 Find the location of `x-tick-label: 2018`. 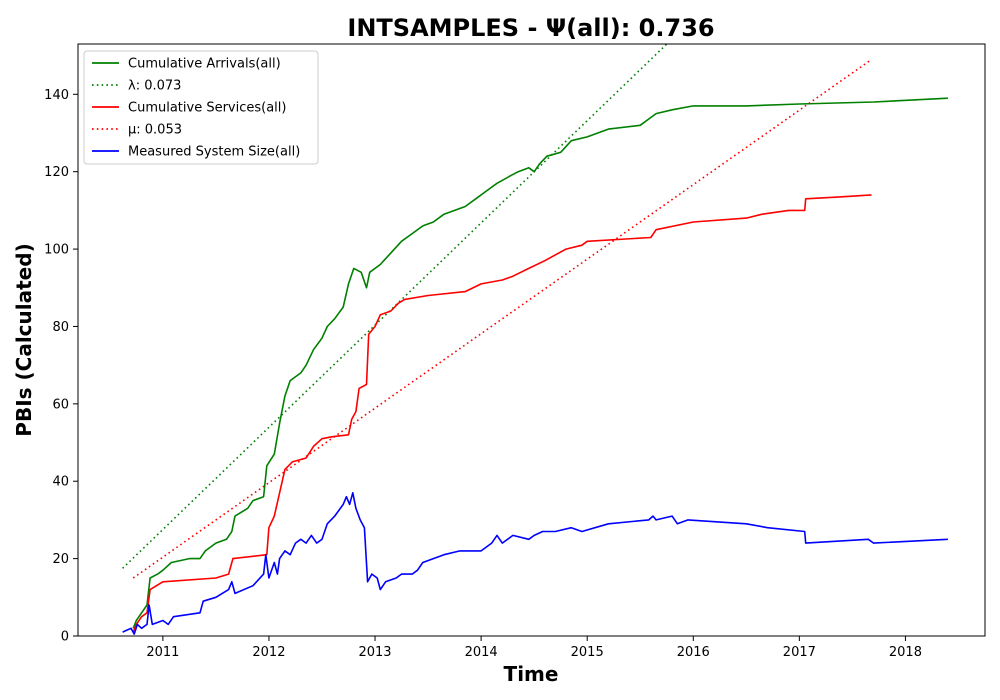

x-tick-label: 2018 is located at coordinates (905, 652).